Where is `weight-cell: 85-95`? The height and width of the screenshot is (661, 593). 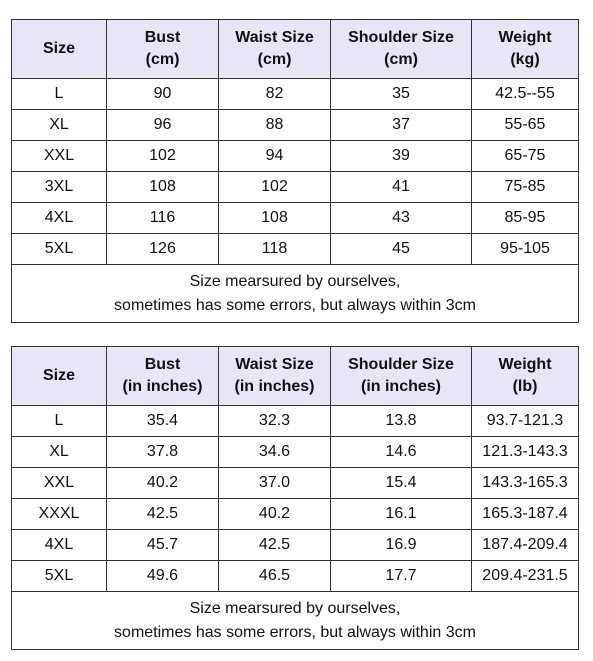 weight-cell: 85-95 is located at coordinates (525, 218).